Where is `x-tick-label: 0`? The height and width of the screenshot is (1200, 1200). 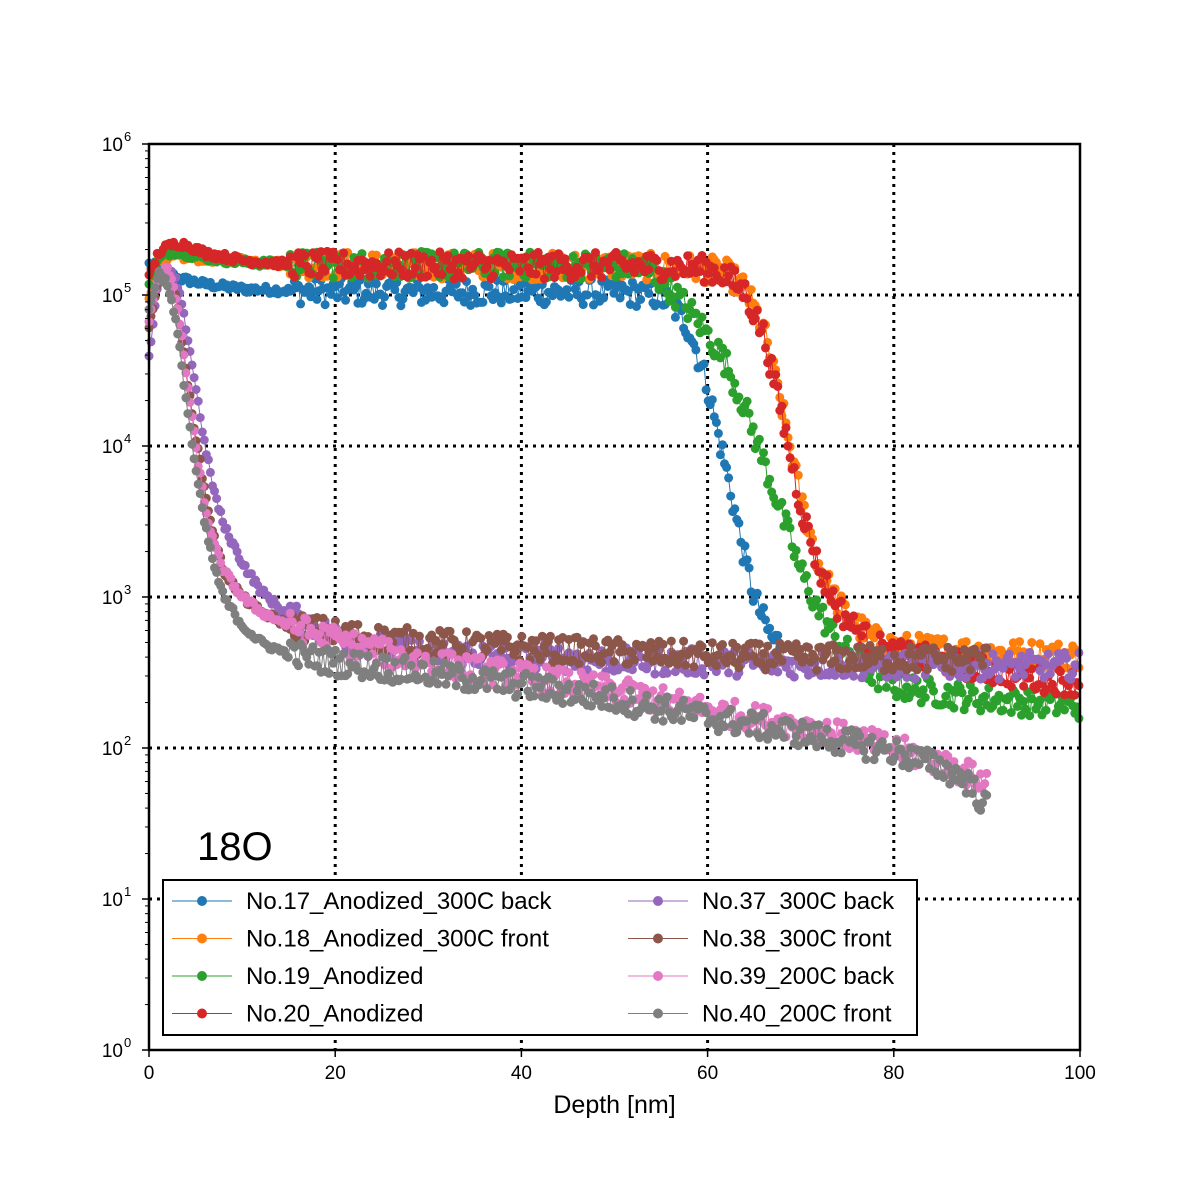
x-tick-label: 0 is located at coordinates (149, 1073).